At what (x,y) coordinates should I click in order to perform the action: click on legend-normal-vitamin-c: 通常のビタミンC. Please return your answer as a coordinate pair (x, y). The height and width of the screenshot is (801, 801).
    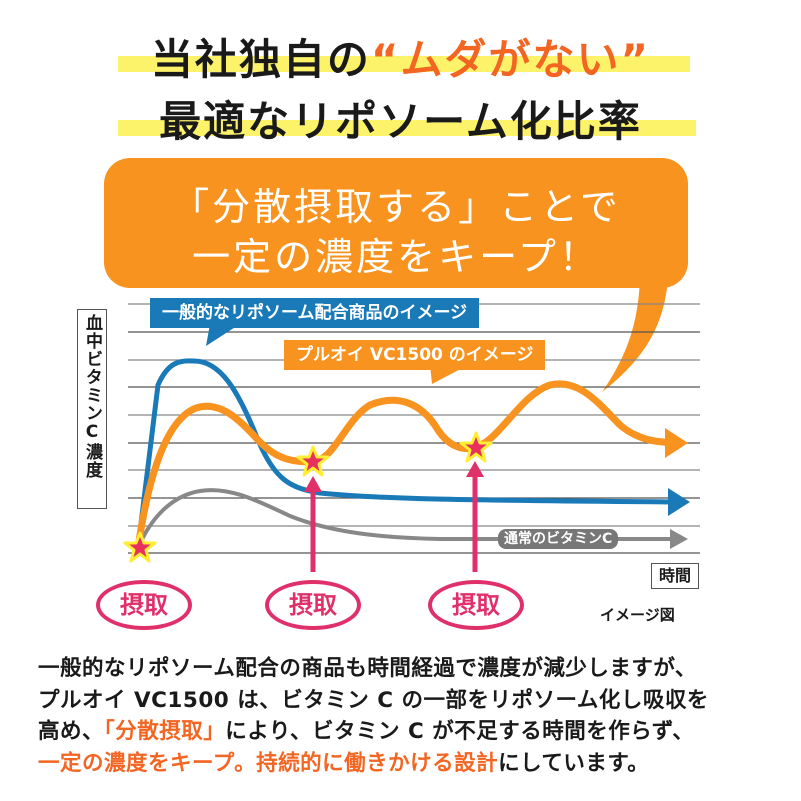
    Looking at the image, I should click on (558, 539).